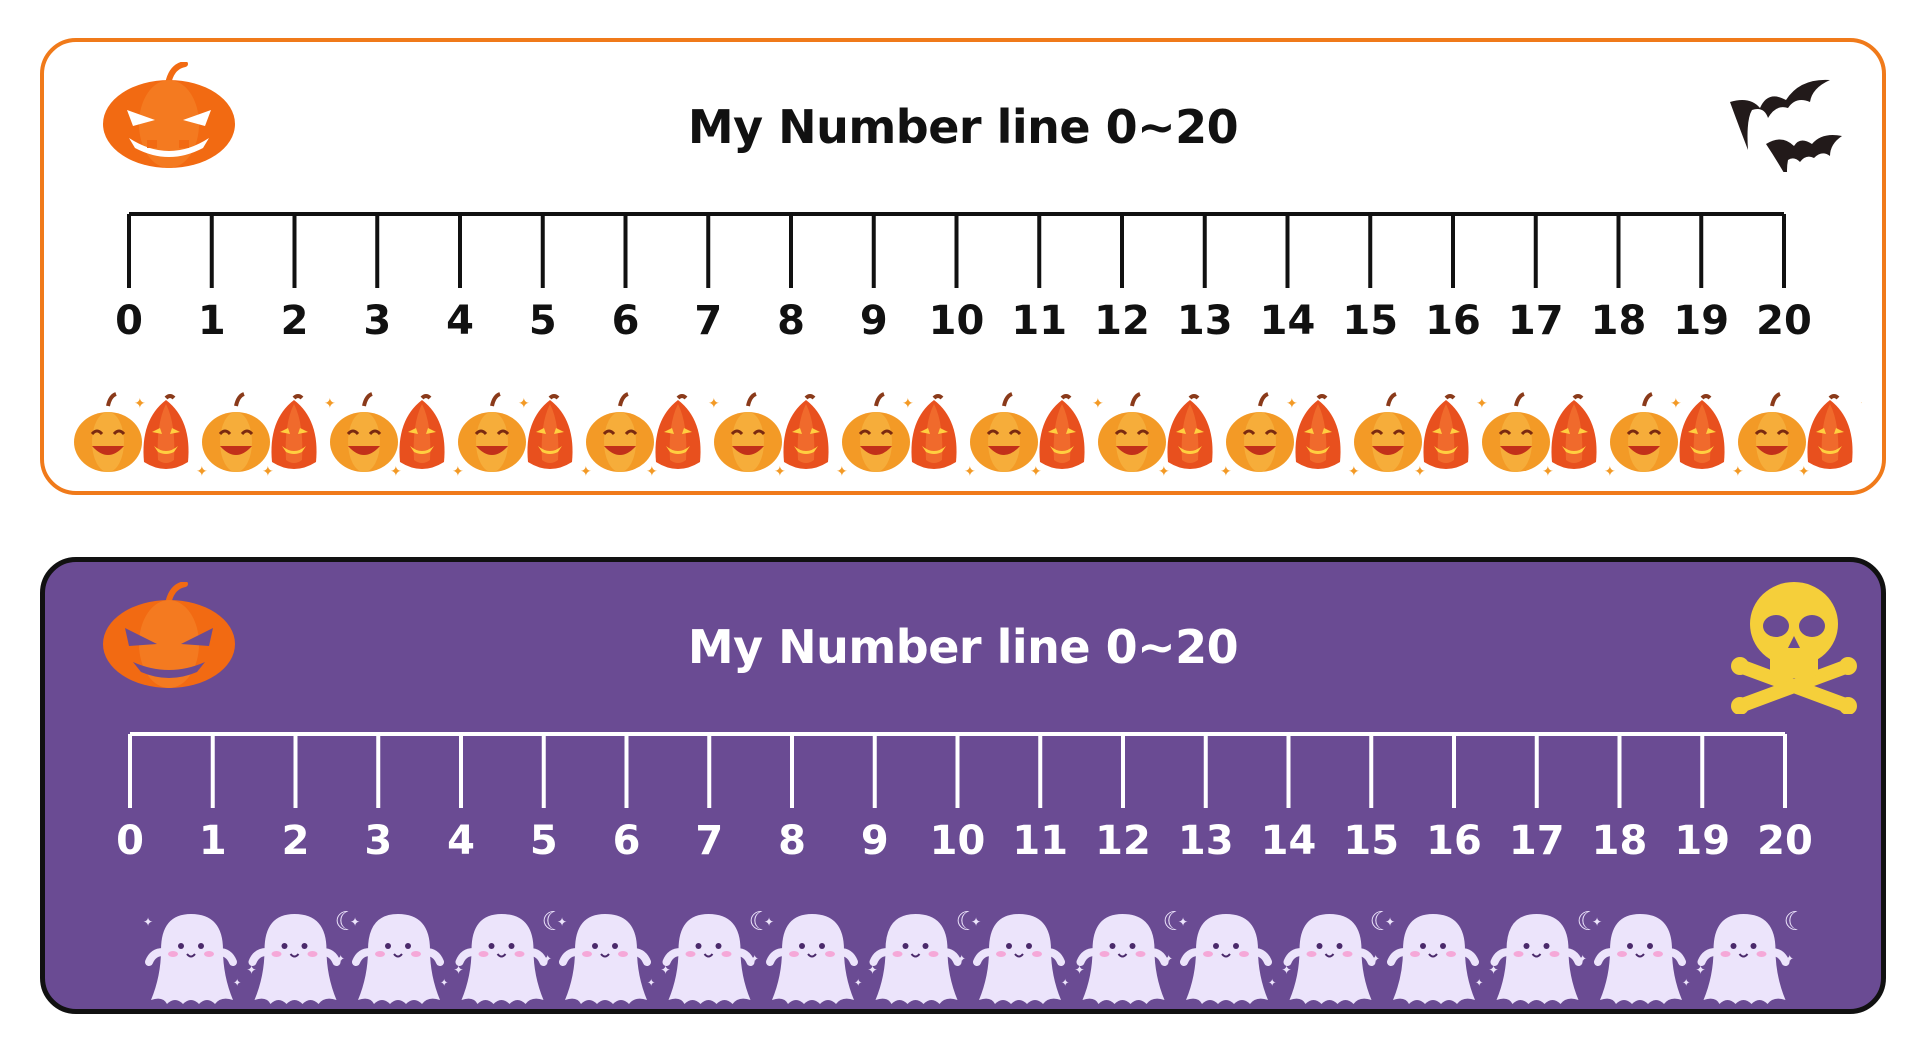 Image resolution: width=1920 pixels, height=1052 pixels. What do you see at coordinates (1039, 321) in the screenshot?
I see `tick-label: 11` at bounding box center [1039, 321].